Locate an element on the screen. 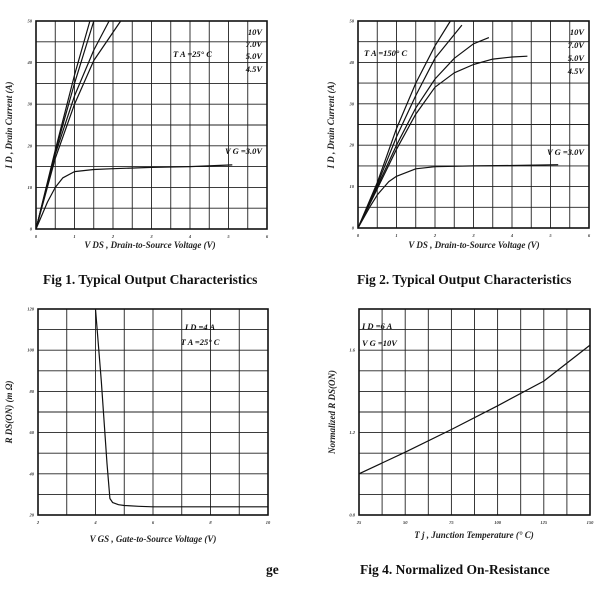 The height and width of the screenshot is (600, 600). y-tick-label: 60 is located at coordinates (32, 432).